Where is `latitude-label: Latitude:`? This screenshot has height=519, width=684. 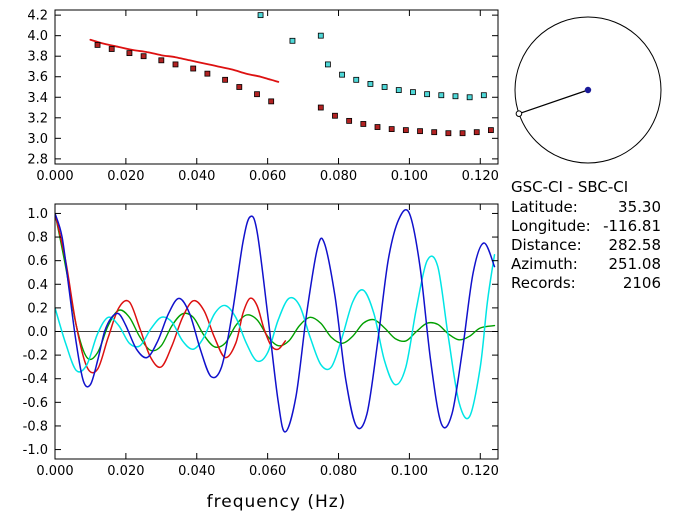
latitude-label: Latitude: is located at coordinates (544, 207).